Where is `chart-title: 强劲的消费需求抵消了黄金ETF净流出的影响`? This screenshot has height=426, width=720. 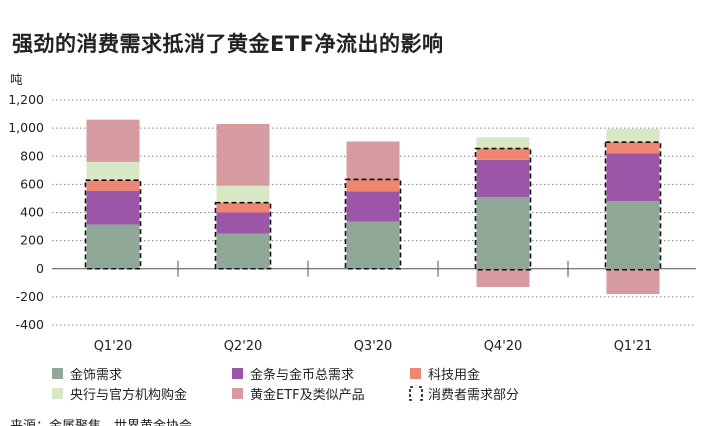 chart-title: 强劲的消费需求抵消了黄金ETF净流出的影响 is located at coordinates (228, 44).